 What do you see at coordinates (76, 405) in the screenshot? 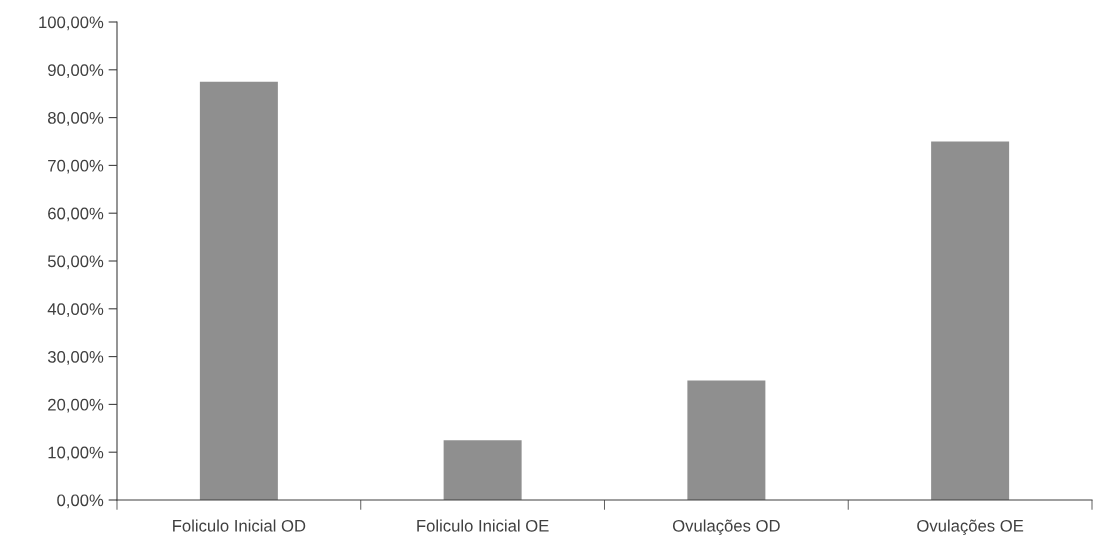
I see `y-tick-label: 20,00%` at bounding box center [76, 405].